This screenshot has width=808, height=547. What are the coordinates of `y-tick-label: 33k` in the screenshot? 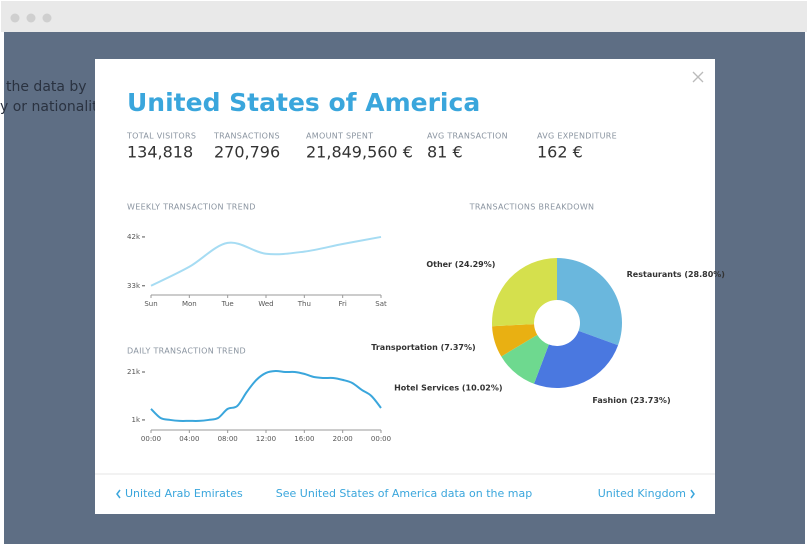 It's located at (134, 286).